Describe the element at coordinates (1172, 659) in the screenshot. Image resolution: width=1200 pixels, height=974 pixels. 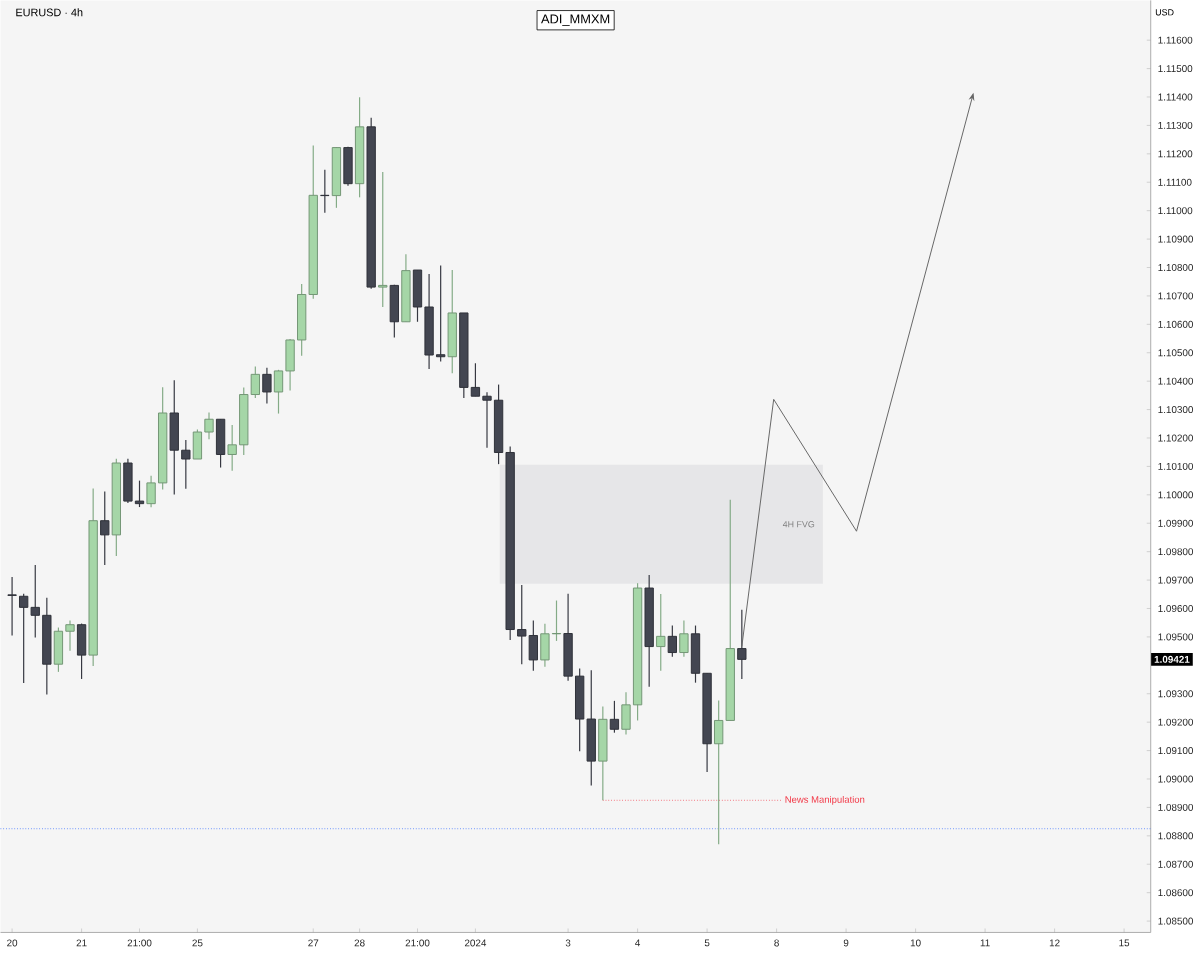
I see `text: 1.09421` at that location.